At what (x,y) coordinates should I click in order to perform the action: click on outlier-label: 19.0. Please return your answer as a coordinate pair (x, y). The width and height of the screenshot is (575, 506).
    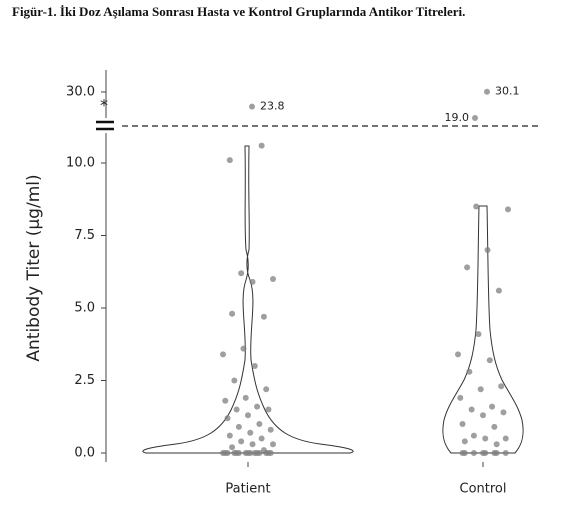
    Looking at the image, I should click on (457, 117).